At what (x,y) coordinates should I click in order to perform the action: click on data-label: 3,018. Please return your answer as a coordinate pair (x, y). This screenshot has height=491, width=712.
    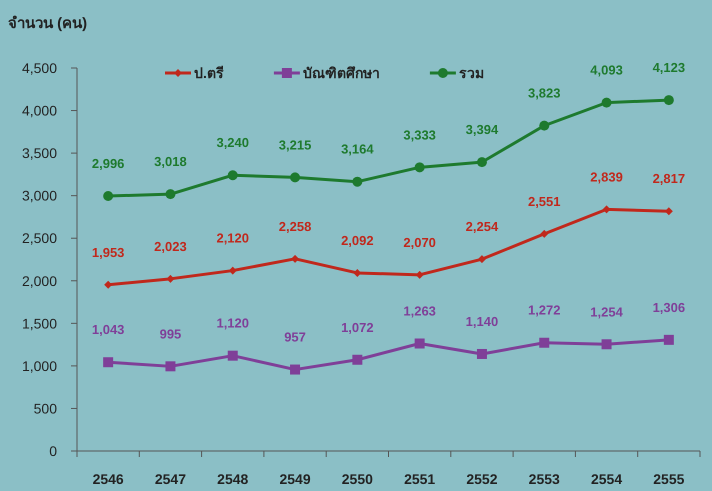
    Looking at the image, I should click on (170, 162).